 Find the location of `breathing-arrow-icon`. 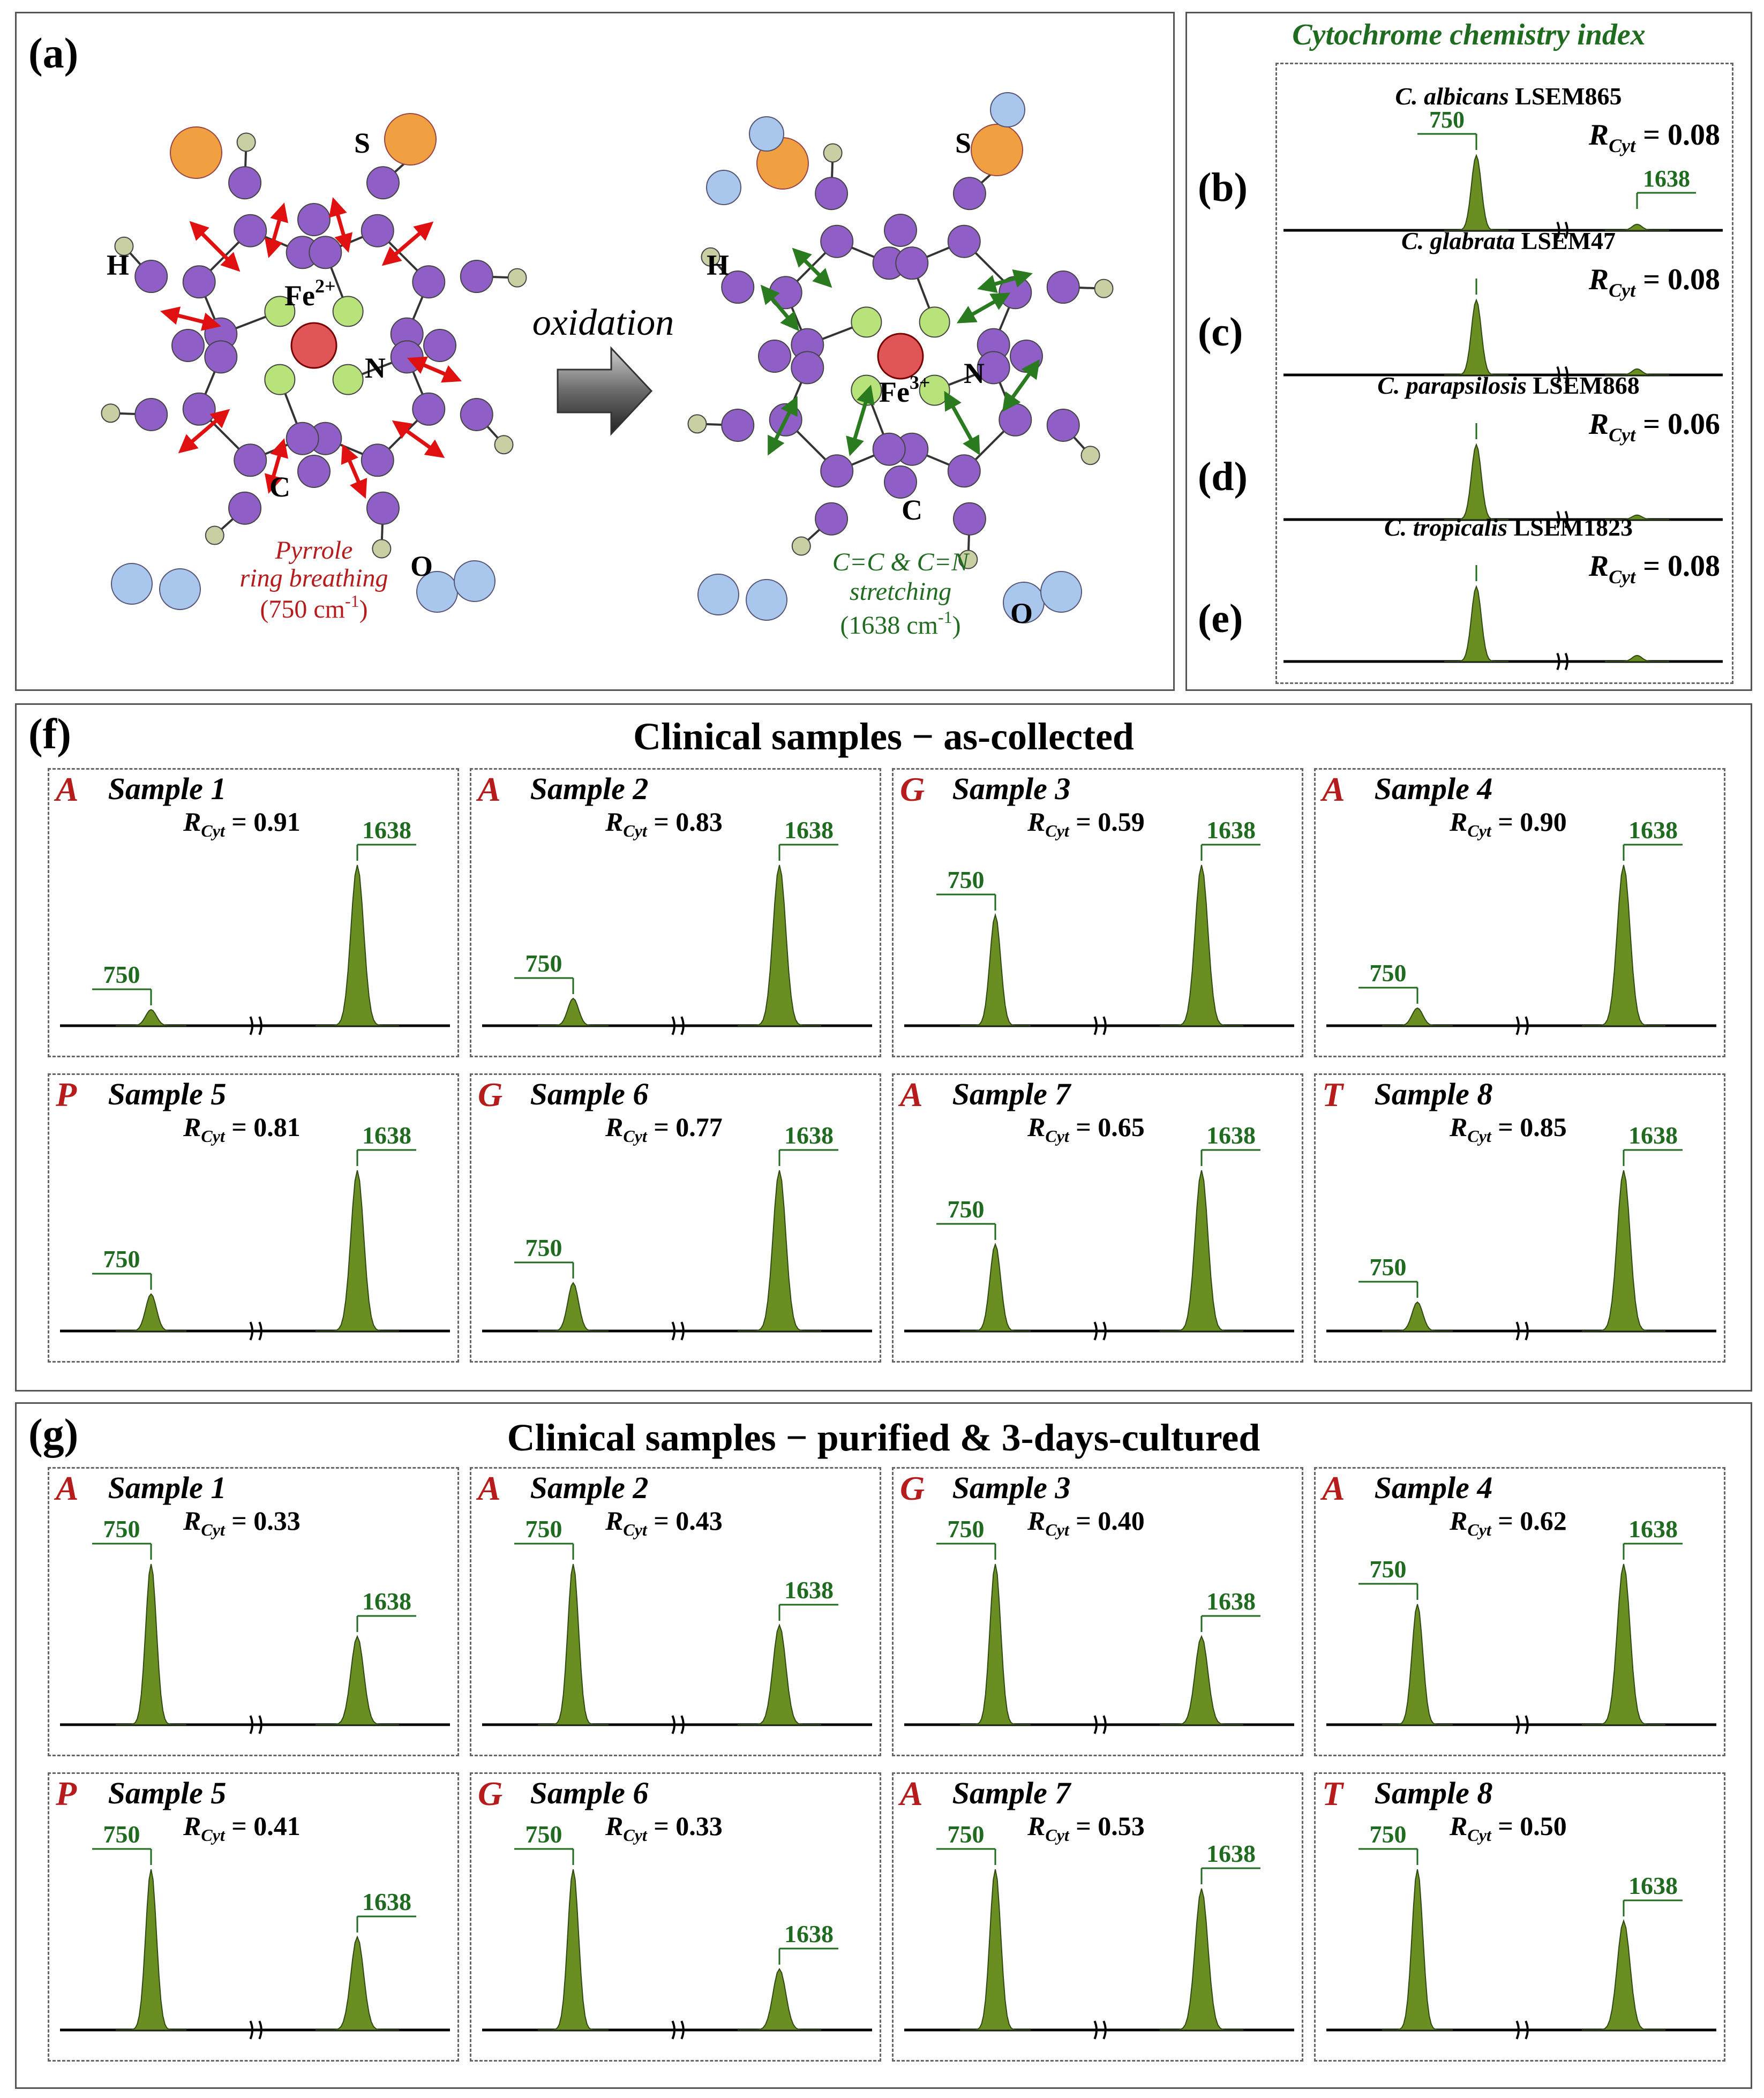

breathing-arrow-icon is located at coordinates (276, 466).